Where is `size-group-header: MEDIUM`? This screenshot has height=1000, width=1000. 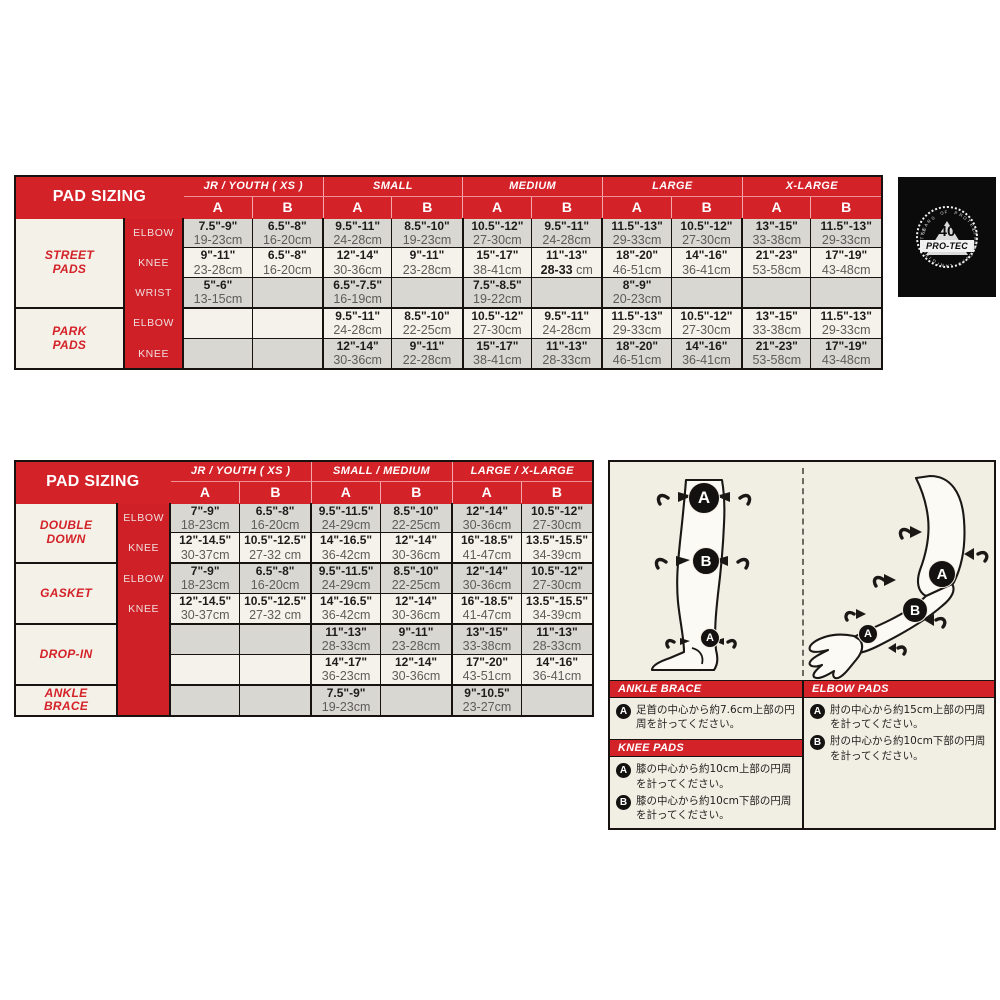 size-group-header: MEDIUM is located at coordinates (532, 186).